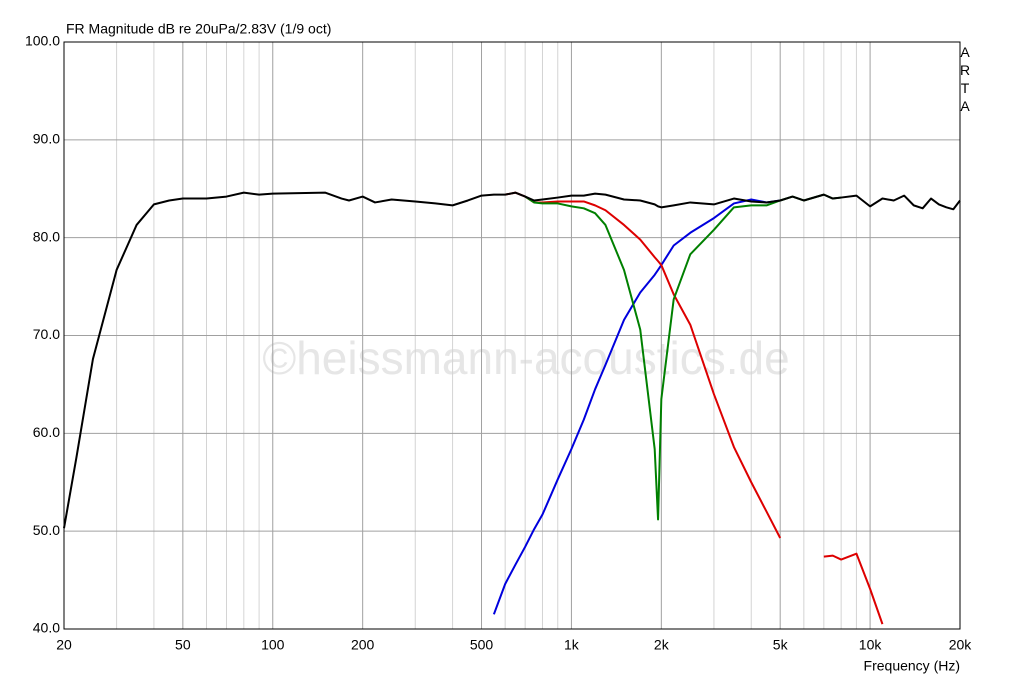 The width and height of the screenshot is (1024, 680). What do you see at coordinates (46, 530) in the screenshot?
I see `y-tick-label: 50.0` at bounding box center [46, 530].